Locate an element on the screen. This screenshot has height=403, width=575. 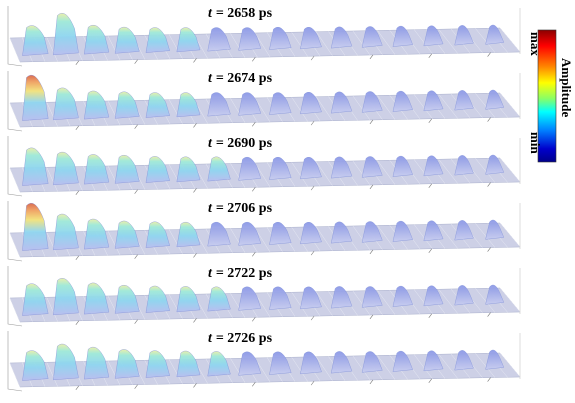
panel-time-label: t = 2674 ps is located at coordinates (240, 78).